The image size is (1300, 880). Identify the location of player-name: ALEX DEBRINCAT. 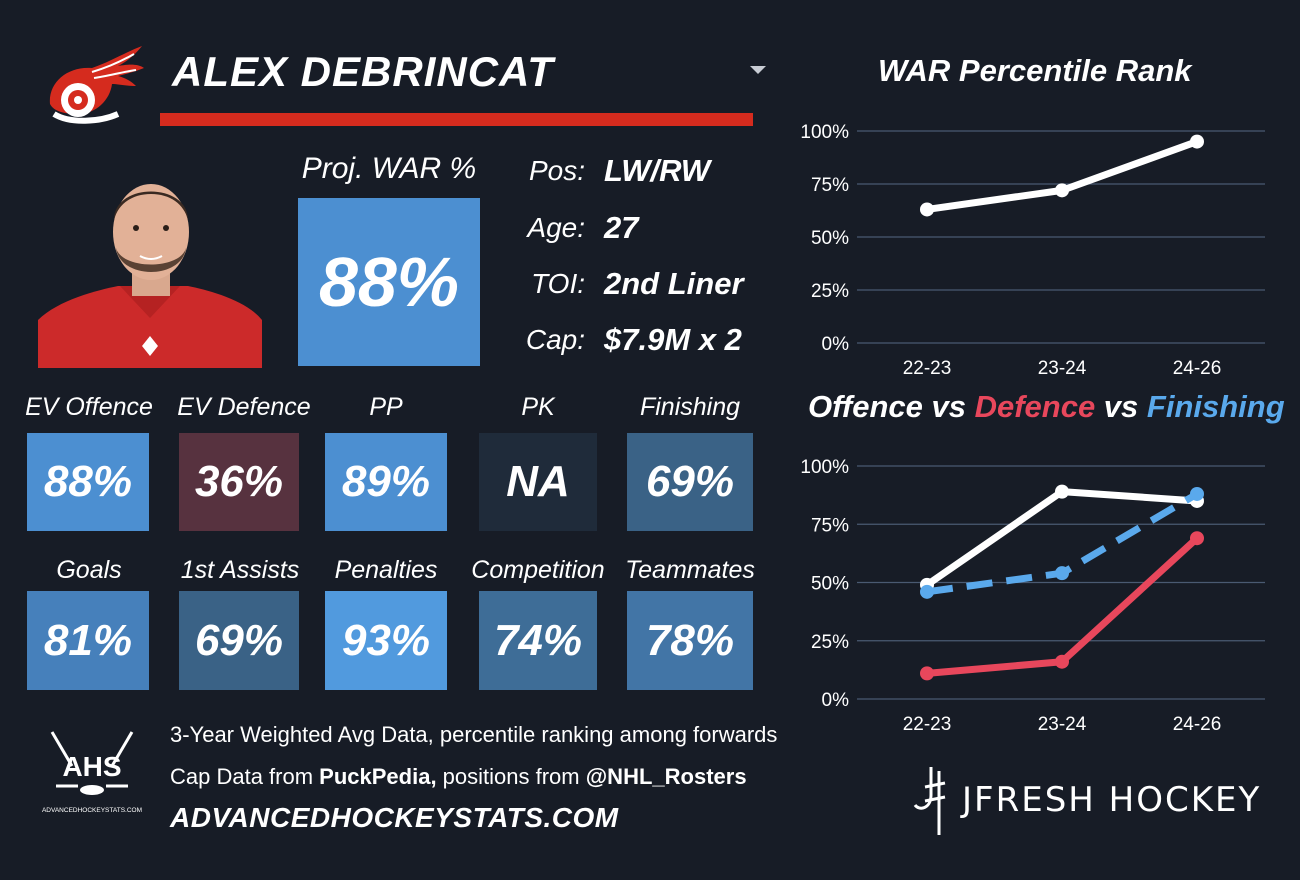
(363, 71).